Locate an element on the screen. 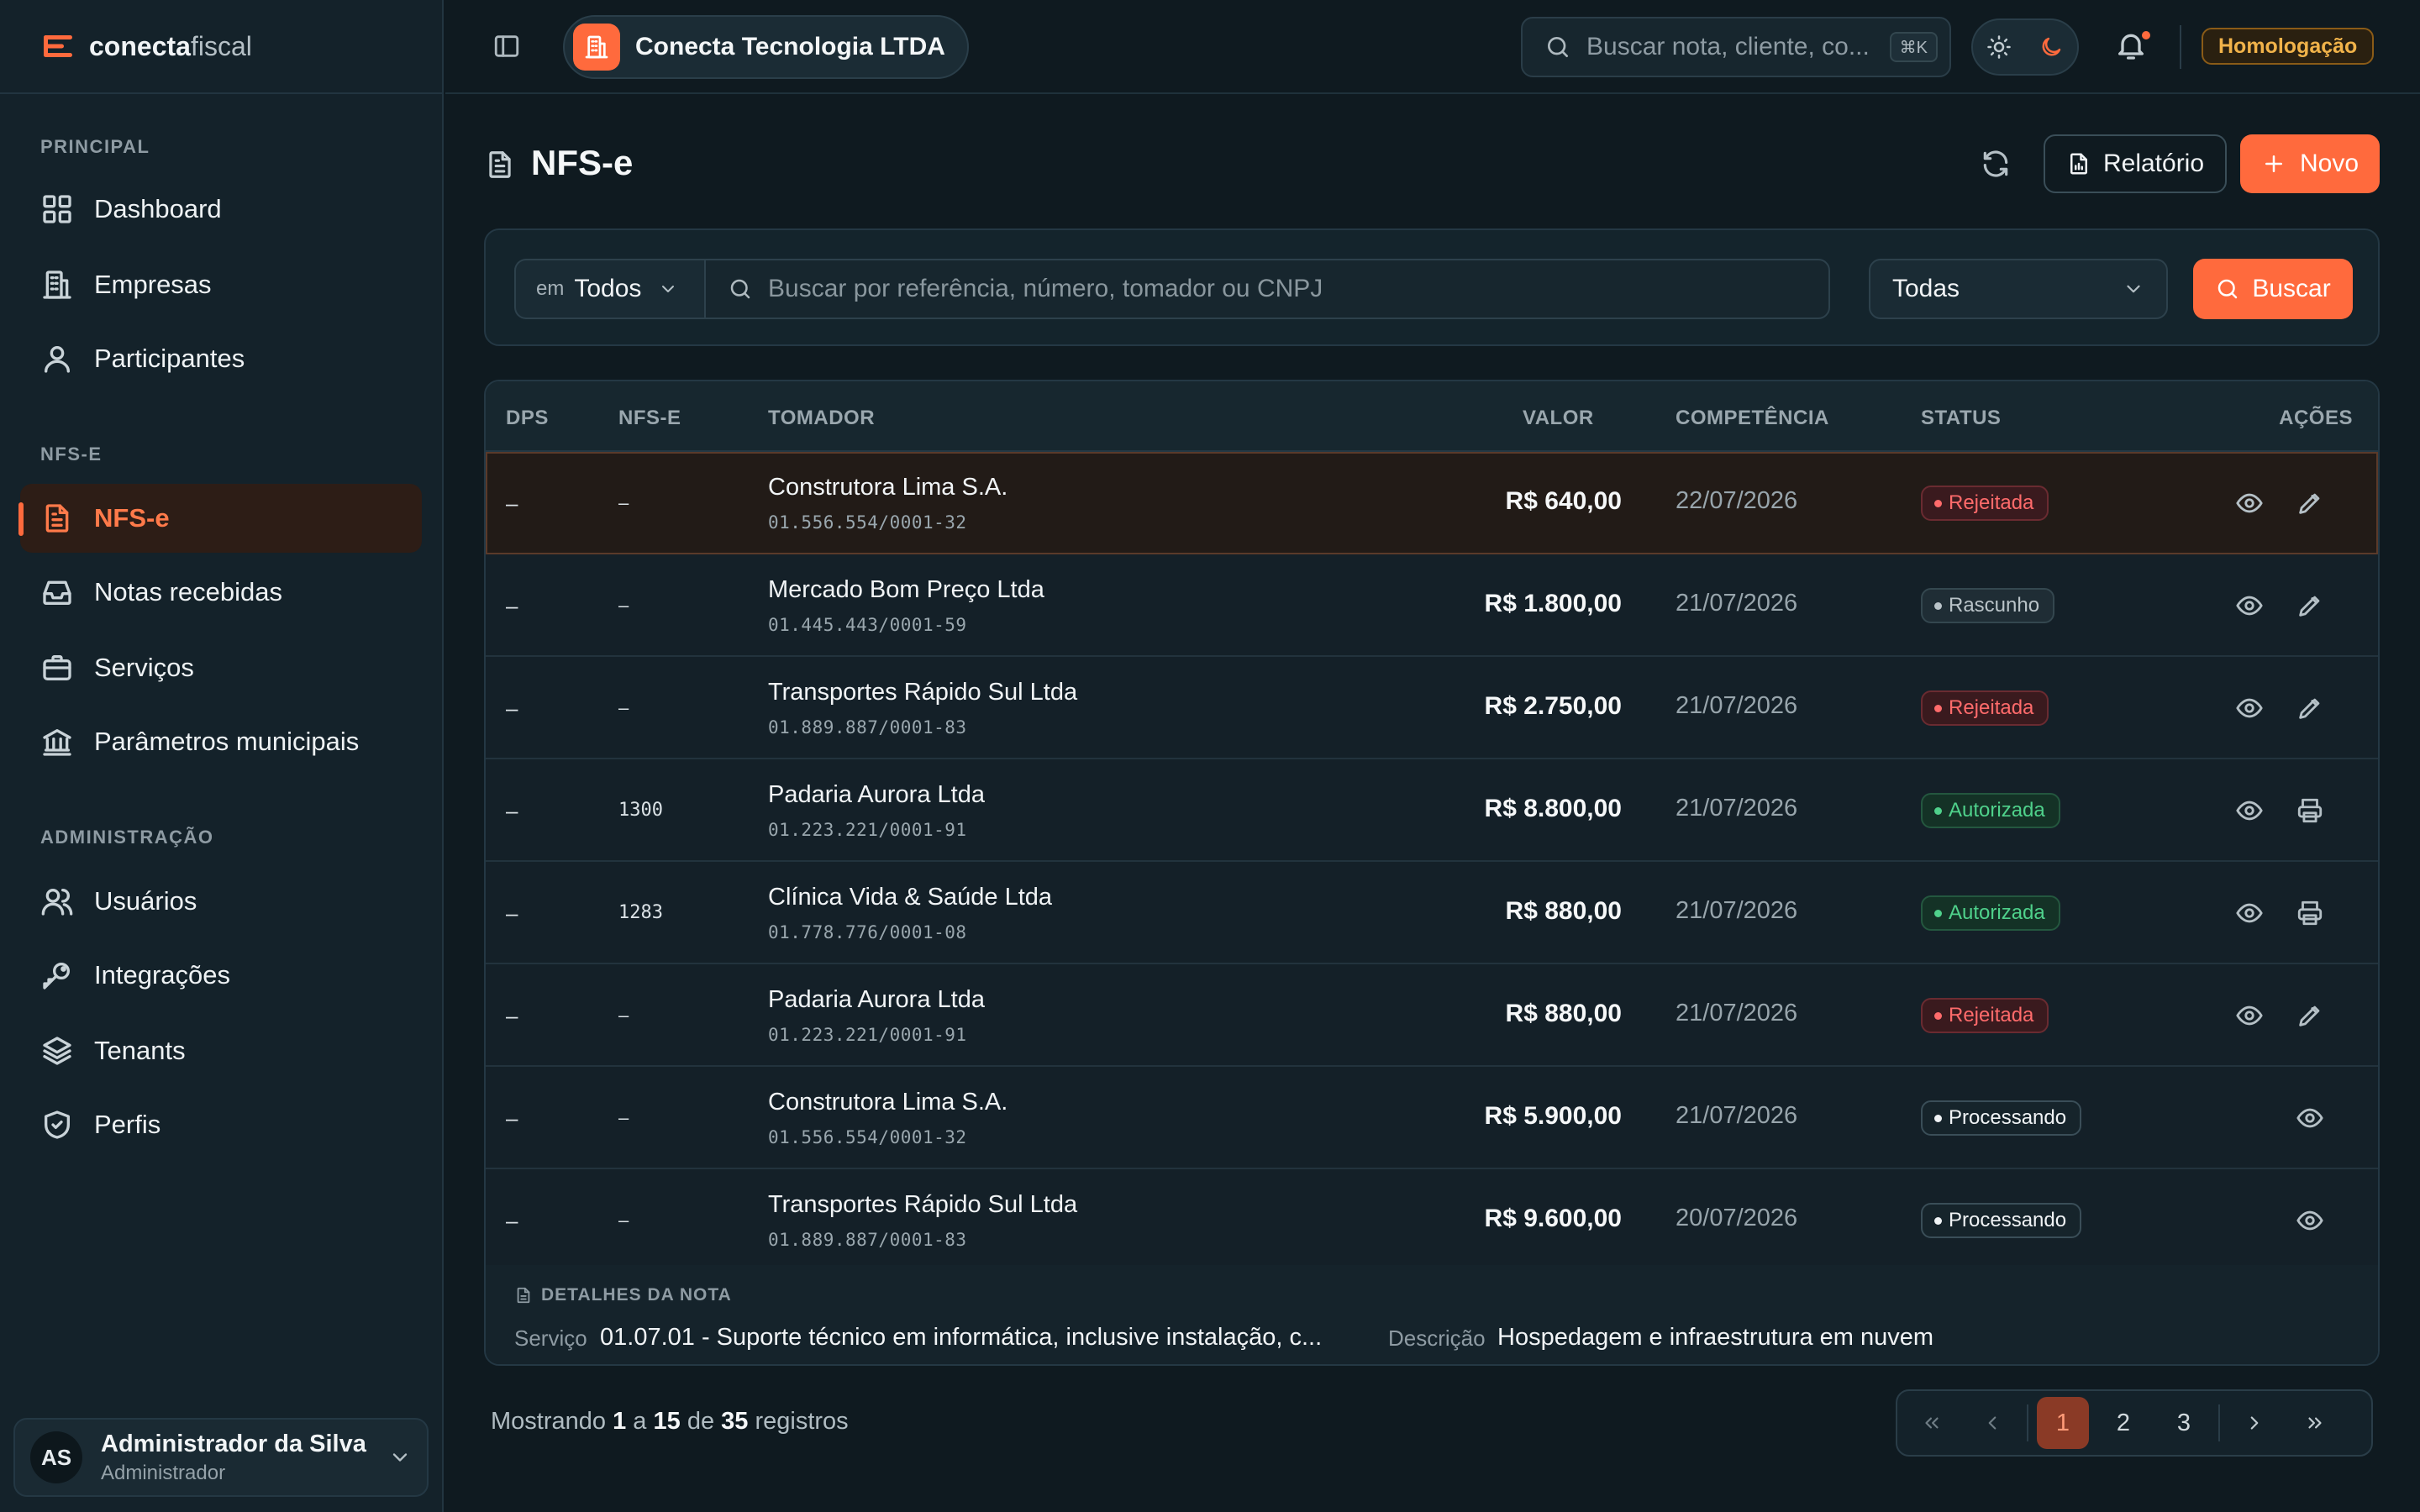 The height and width of the screenshot is (1512, 2420). moon-icon is located at coordinates (2051, 47).